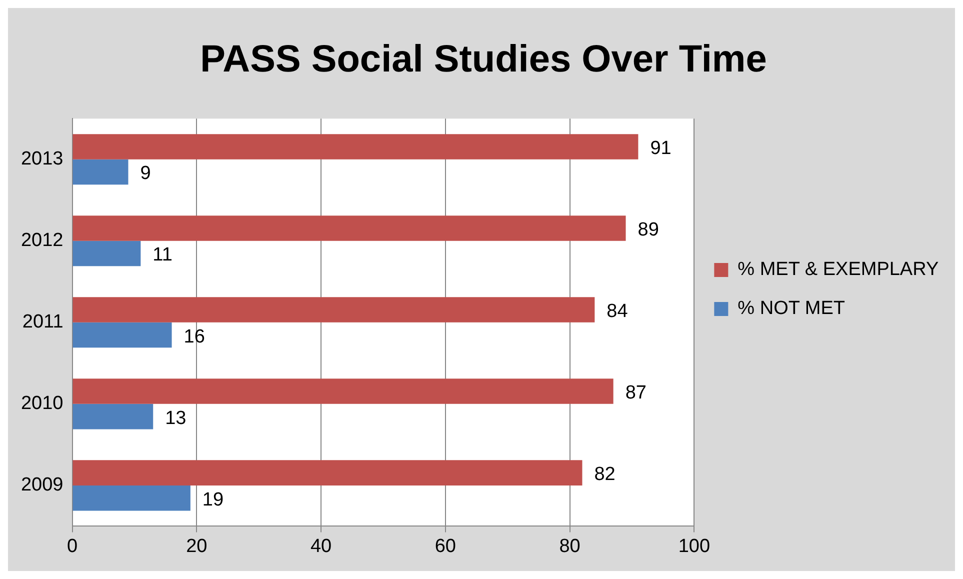 Image resolution: width=963 pixels, height=579 pixels. Describe the element at coordinates (213, 499) in the screenshot. I see `data-label: 19` at that location.